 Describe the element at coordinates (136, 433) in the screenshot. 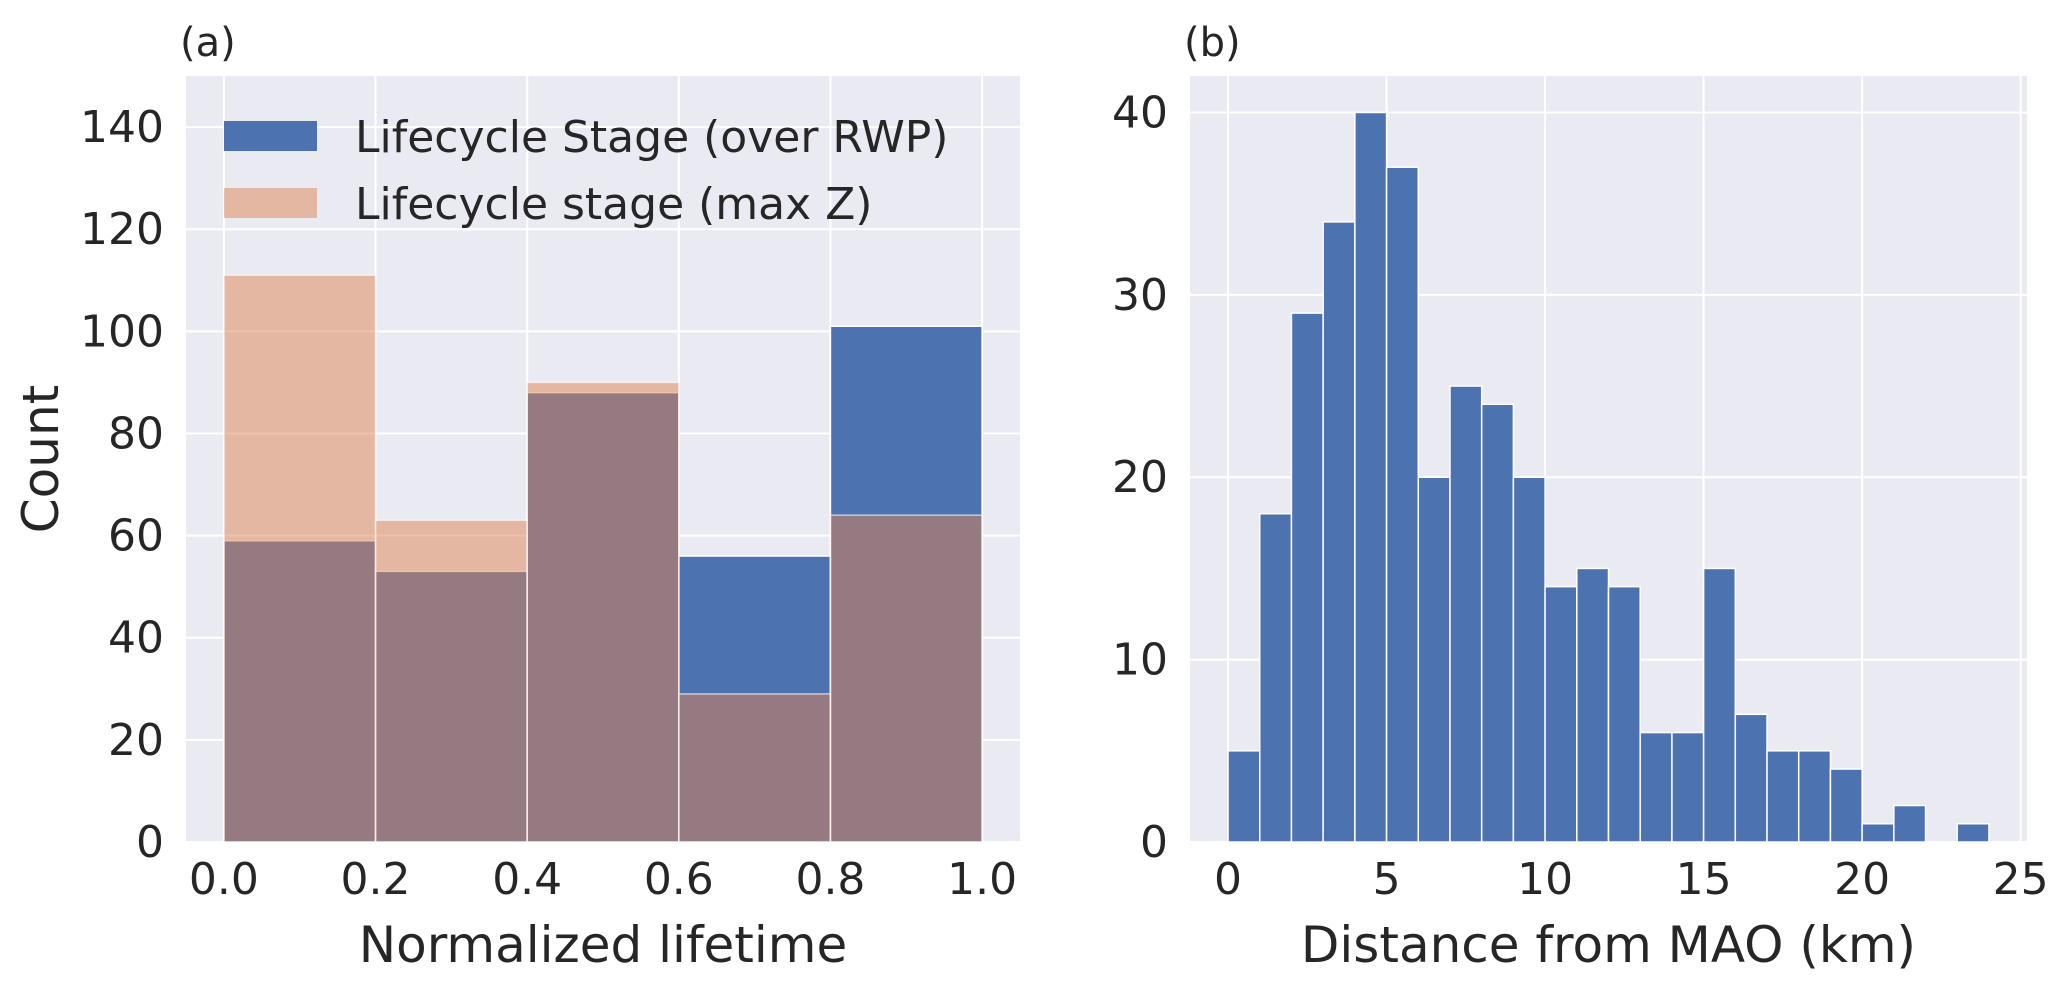

I see `y-tick-label: 80` at that location.